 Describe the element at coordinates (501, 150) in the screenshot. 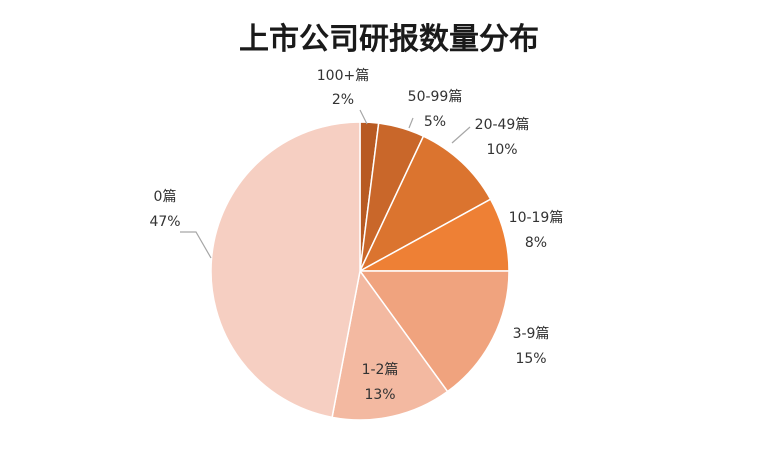

I see `slice-percent-label-2: 10%` at that location.